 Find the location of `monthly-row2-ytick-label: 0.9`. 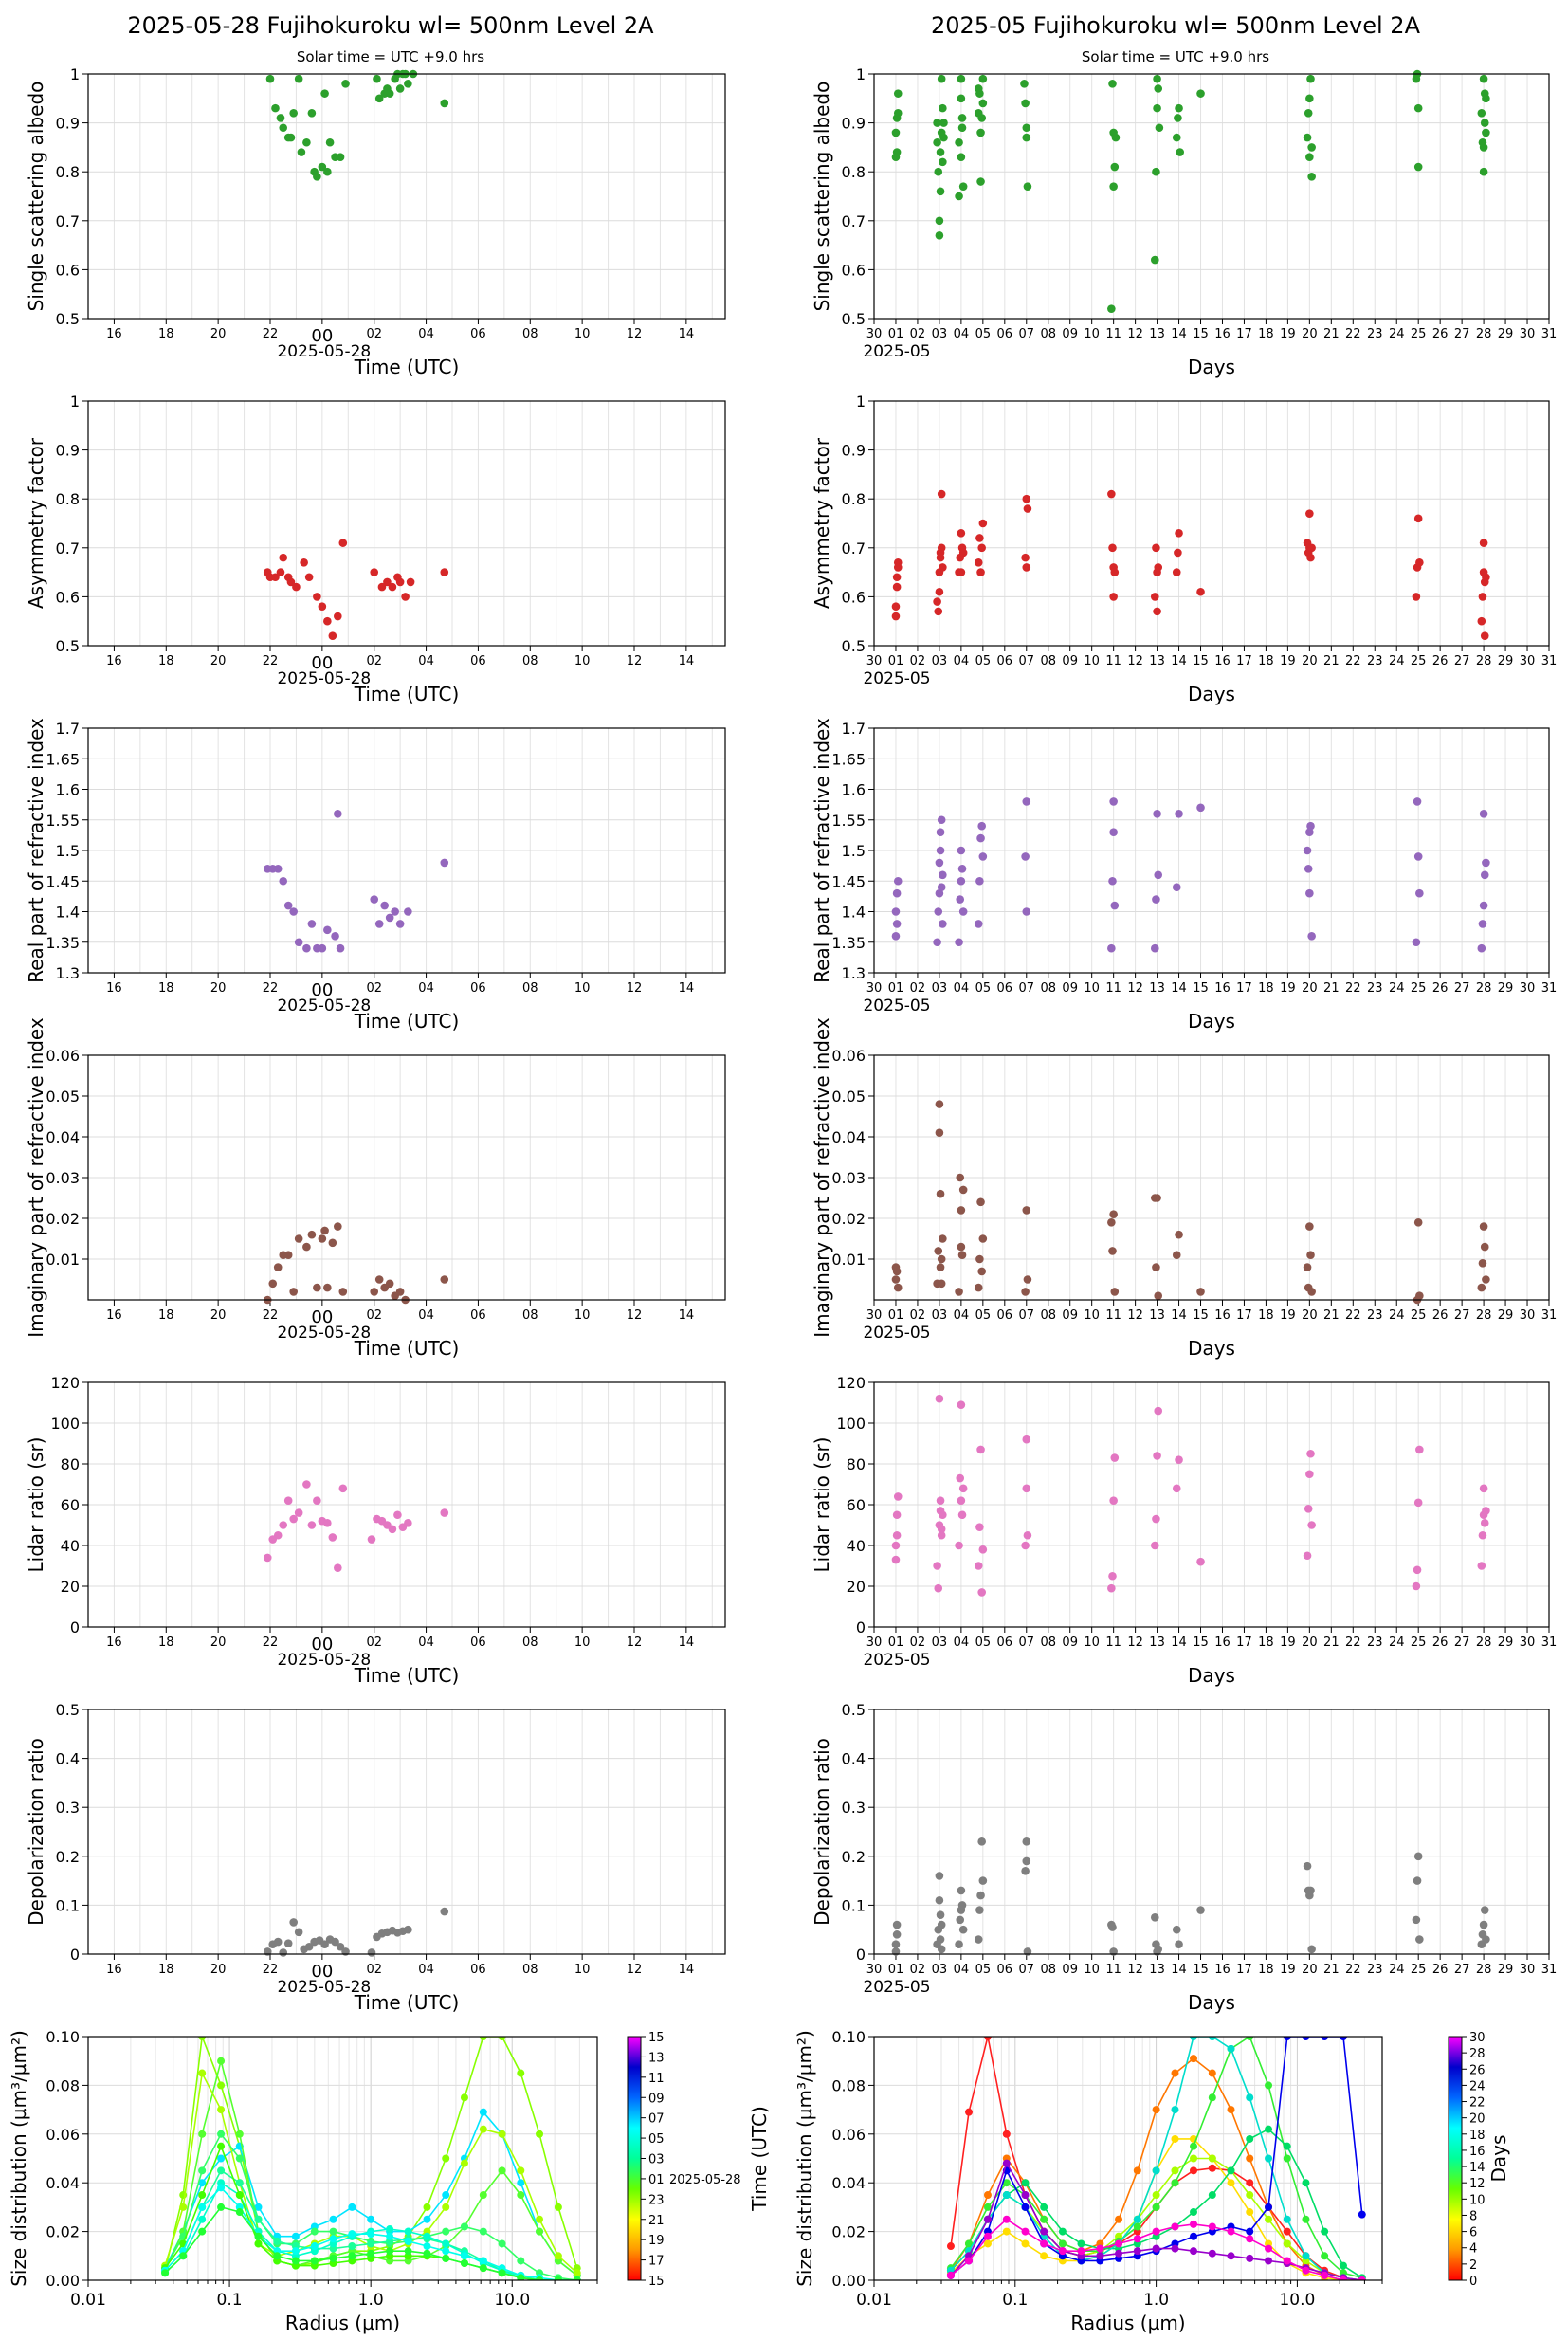

monthly-row2-ytick-label: 0.9 is located at coordinates (854, 451).